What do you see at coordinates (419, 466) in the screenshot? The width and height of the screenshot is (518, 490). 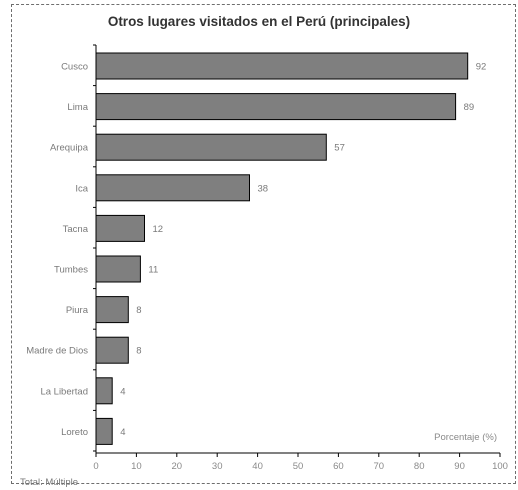 I see `x-tick-label: 80` at bounding box center [419, 466].